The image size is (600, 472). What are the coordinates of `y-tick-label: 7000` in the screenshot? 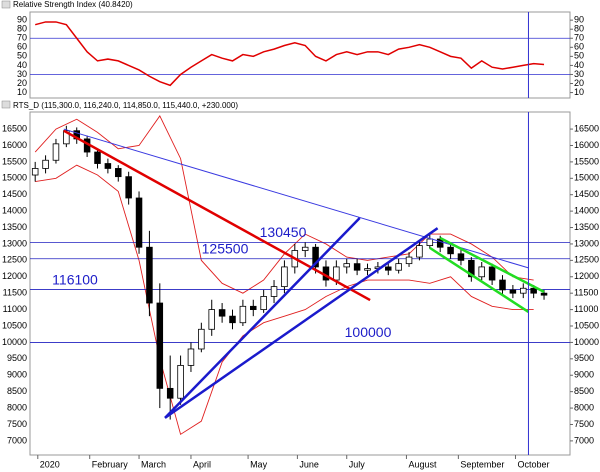 It's located at (17, 440).